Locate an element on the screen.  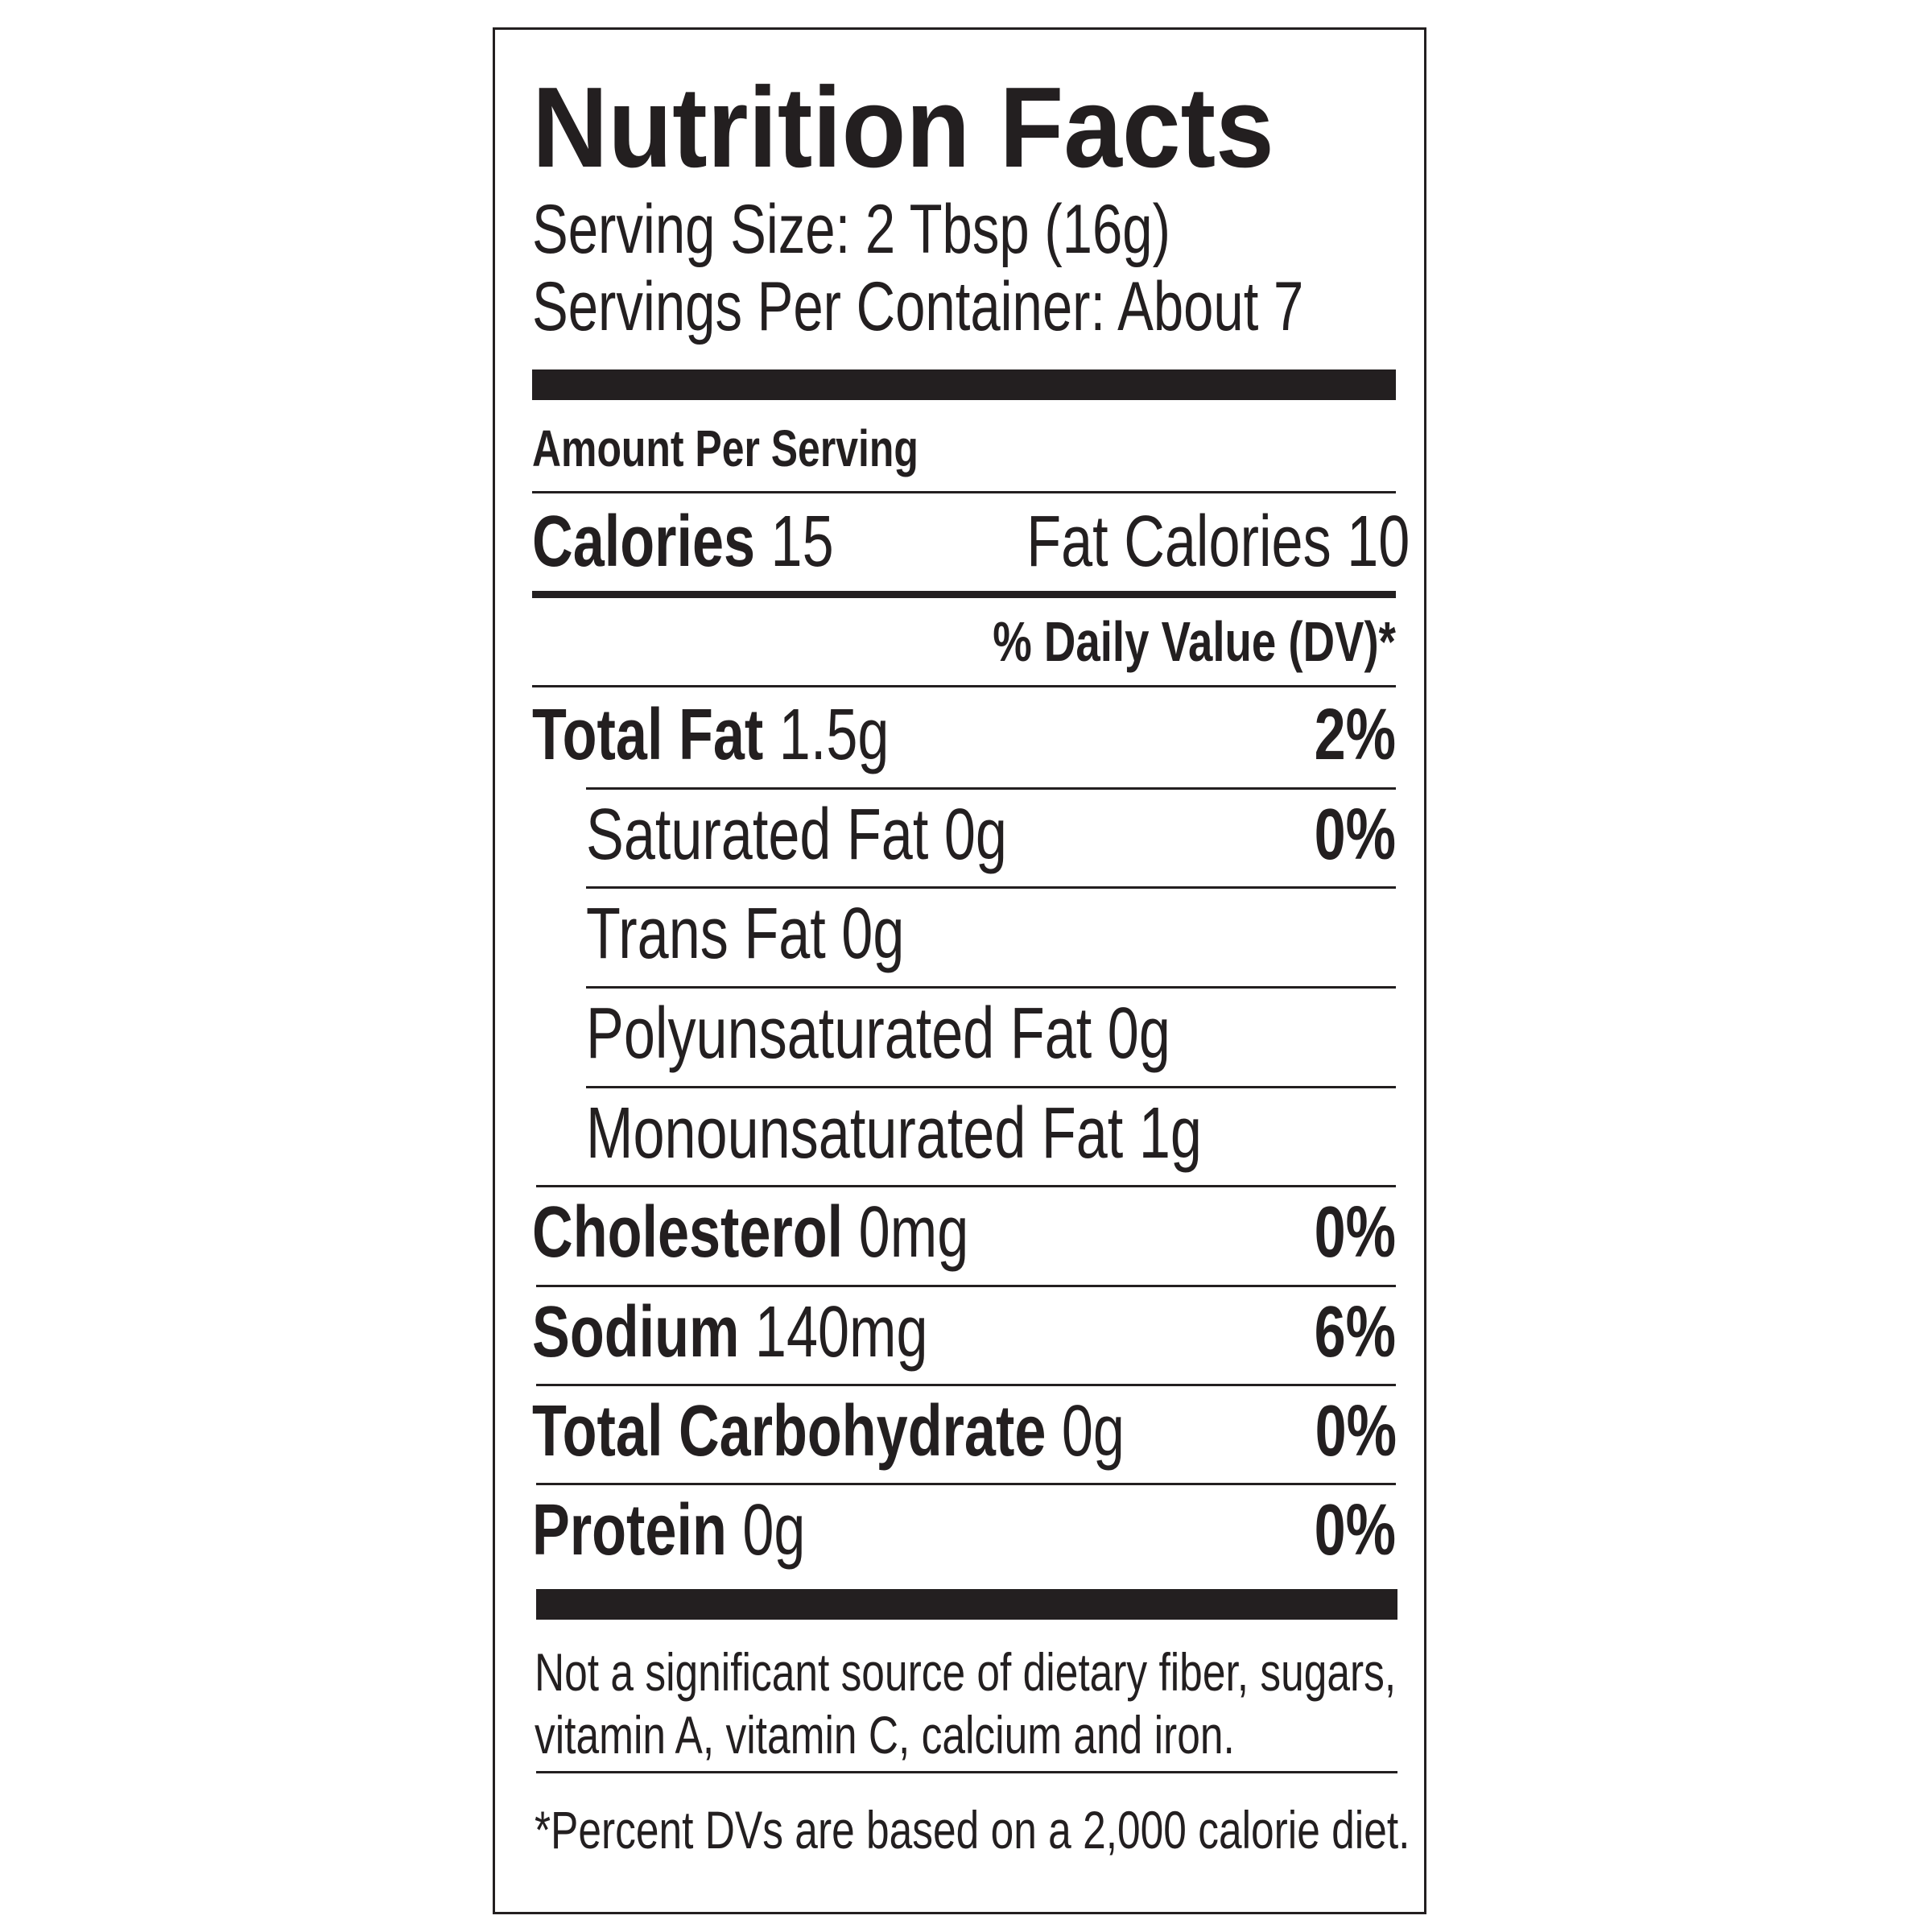
nutrient-amount: 1.5g is located at coordinates (834, 734).